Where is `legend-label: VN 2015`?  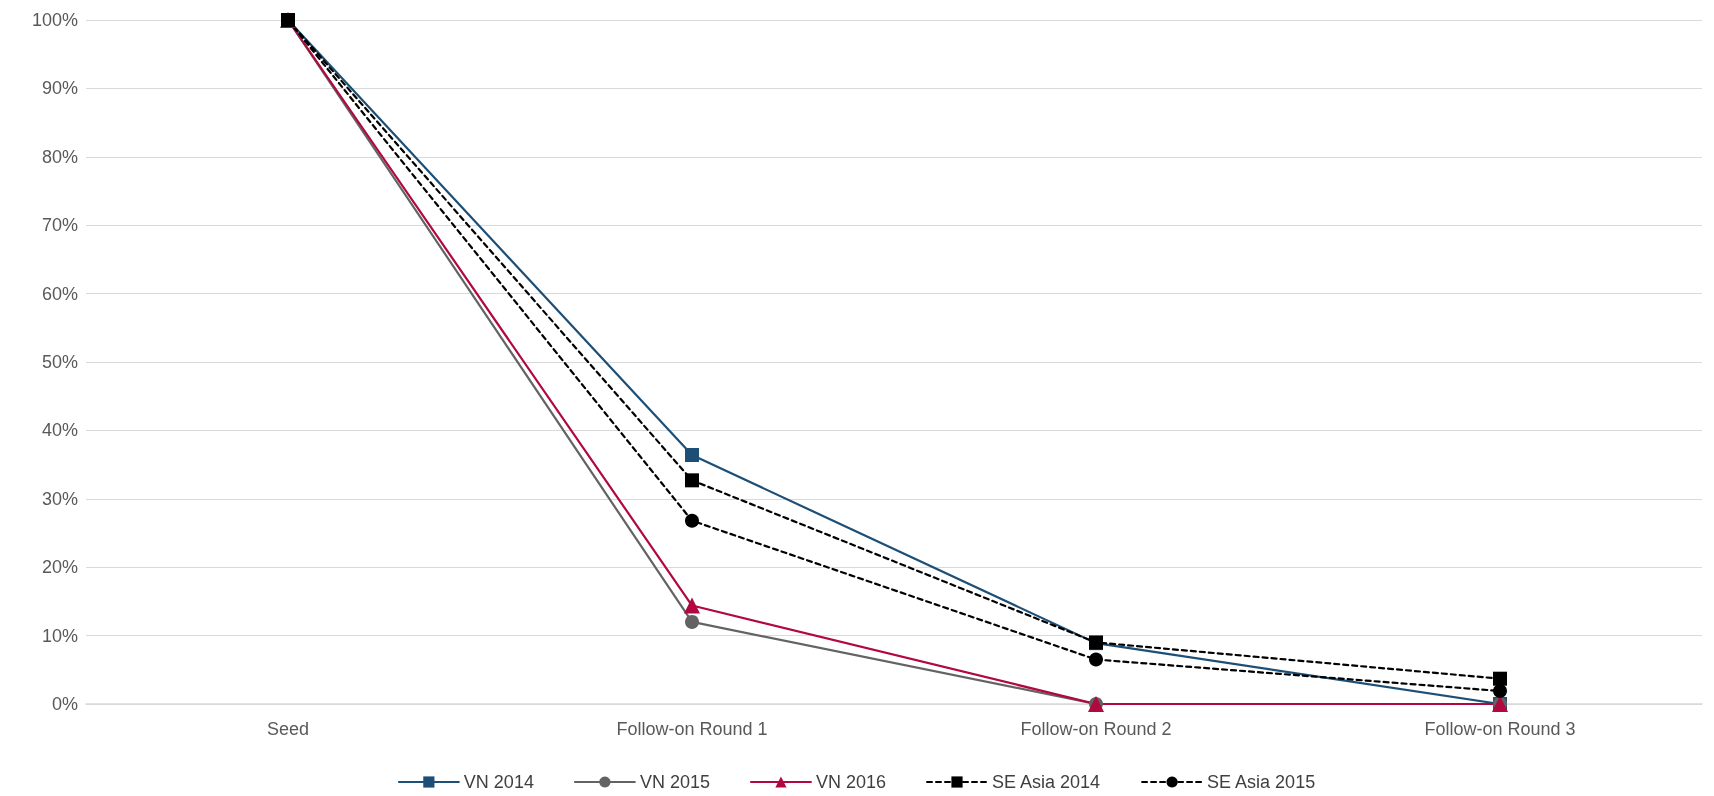
legend-label: VN 2015 is located at coordinates (674, 782).